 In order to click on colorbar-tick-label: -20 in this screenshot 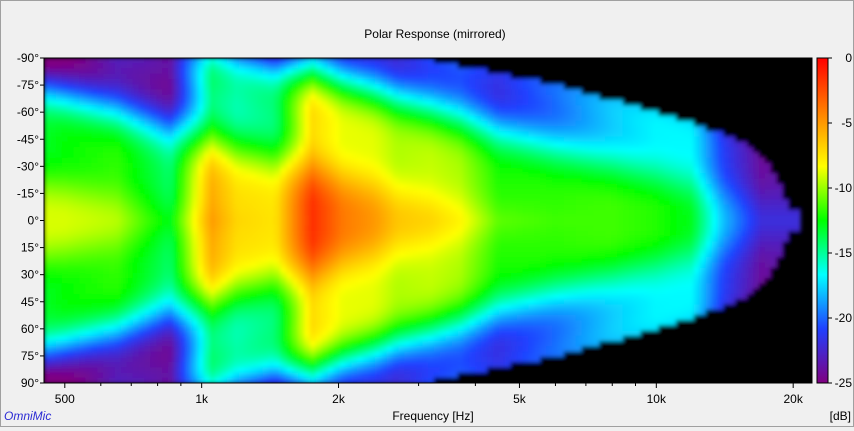, I will do `click(844, 318)`.